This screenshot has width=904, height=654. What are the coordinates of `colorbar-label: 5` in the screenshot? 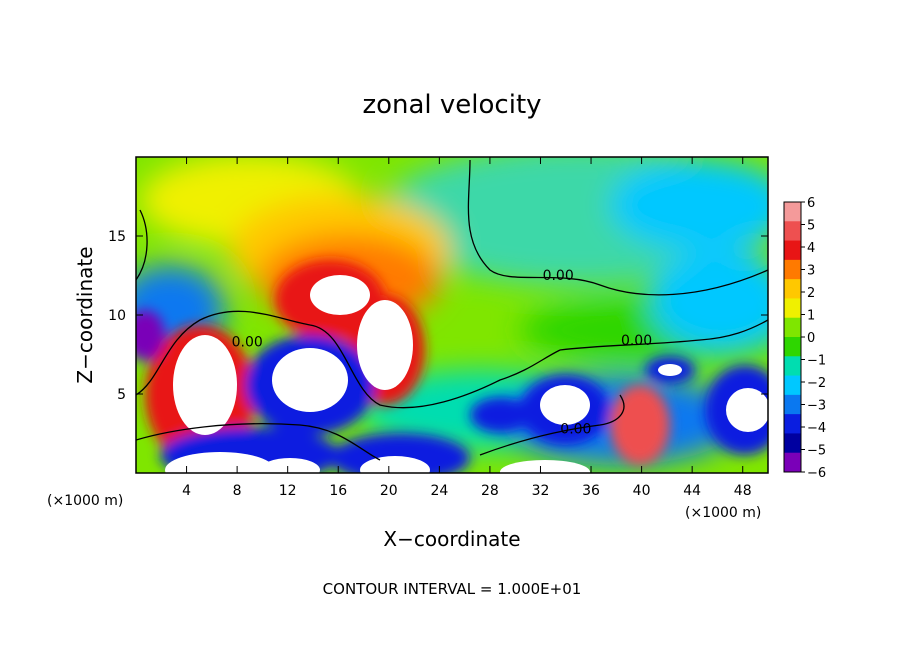 It's located at (811, 226).